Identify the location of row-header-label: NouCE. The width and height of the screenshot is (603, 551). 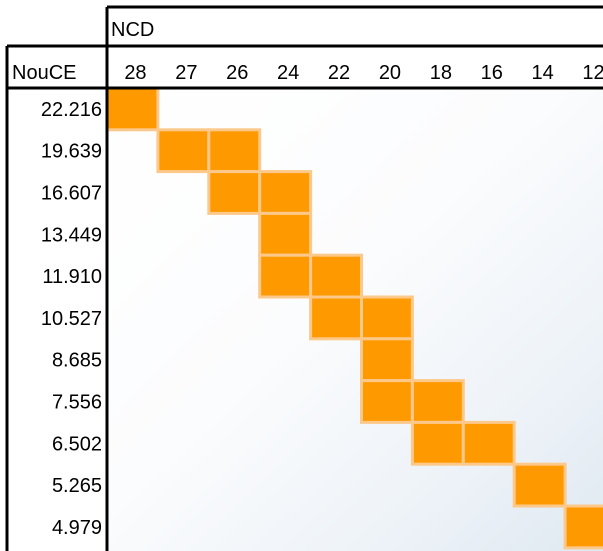
(44, 73).